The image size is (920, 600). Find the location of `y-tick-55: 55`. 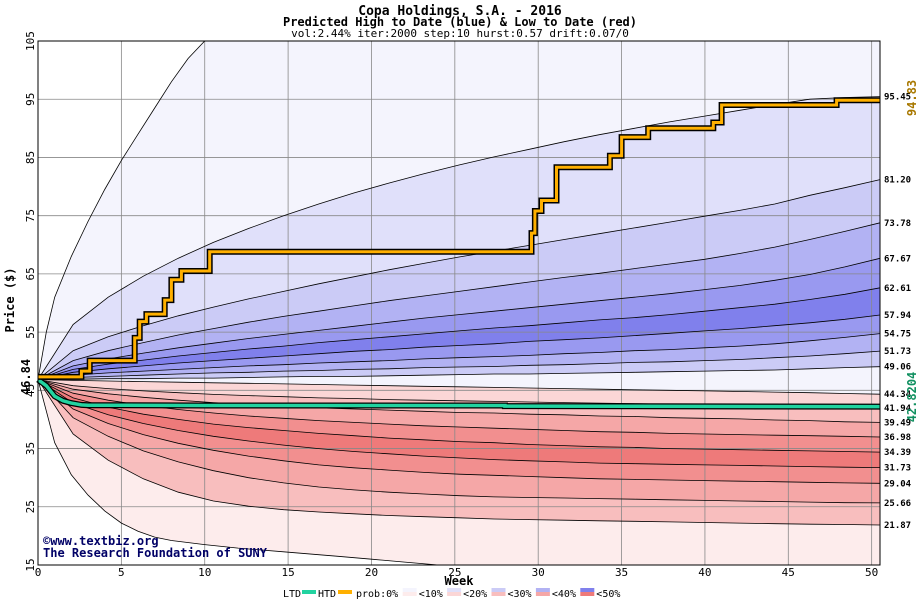

y-tick-55: 55 is located at coordinates (30, 331).